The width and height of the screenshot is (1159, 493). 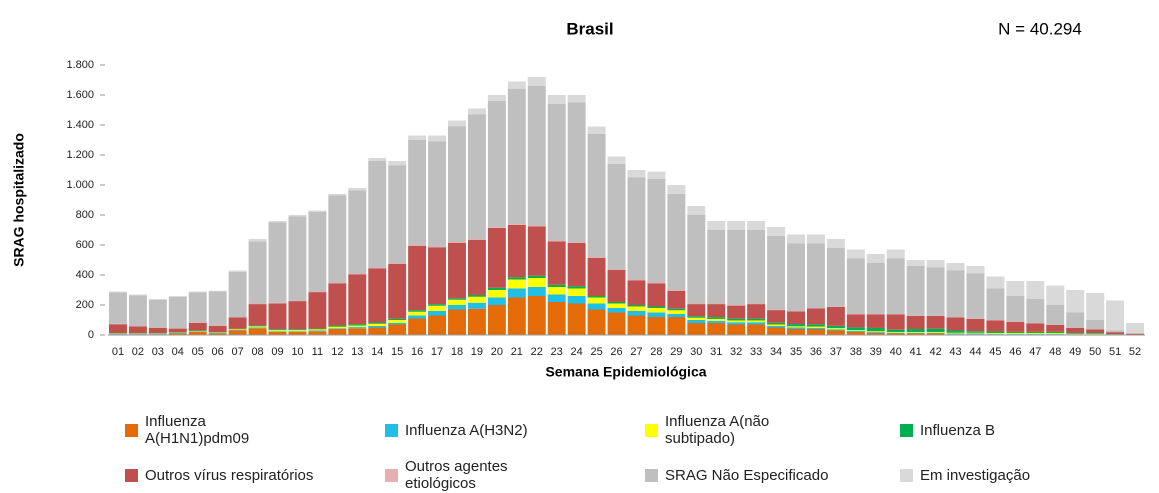 What do you see at coordinates (417, 352) in the screenshot?
I see `x-tick-label: 16` at bounding box center [417, 352].